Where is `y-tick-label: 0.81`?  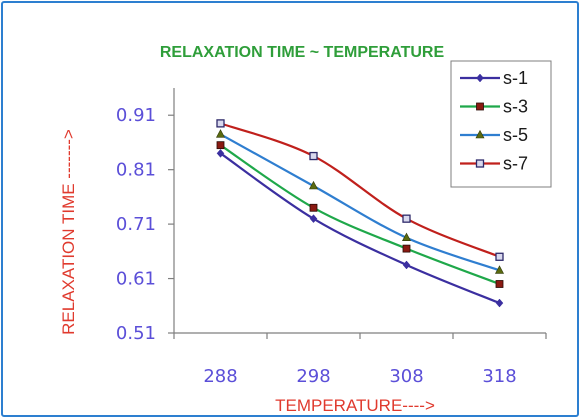 y-tick-label: 0.81 is located at coordinates (136, 170).